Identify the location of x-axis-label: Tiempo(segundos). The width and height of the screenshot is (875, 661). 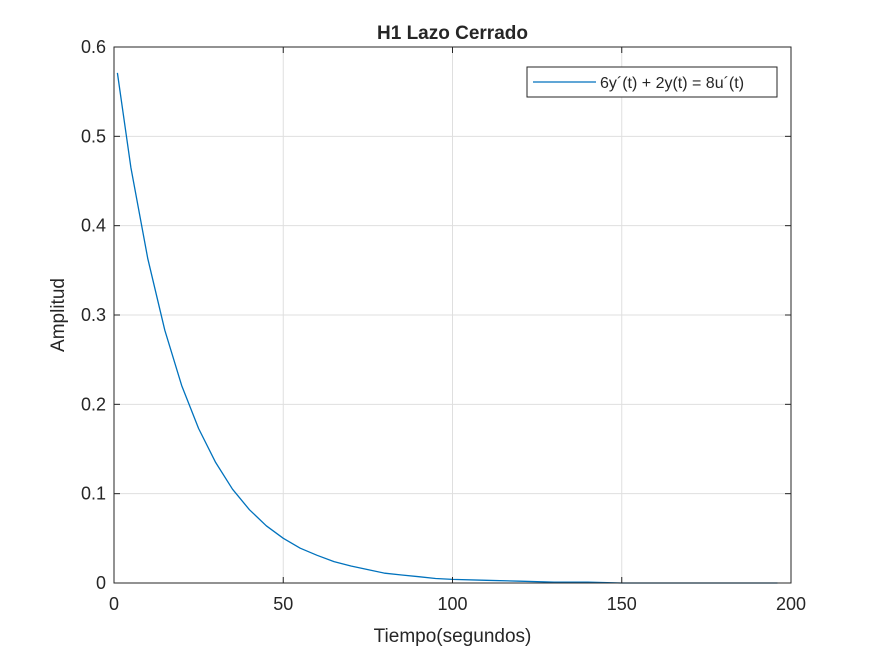
(453, 636).